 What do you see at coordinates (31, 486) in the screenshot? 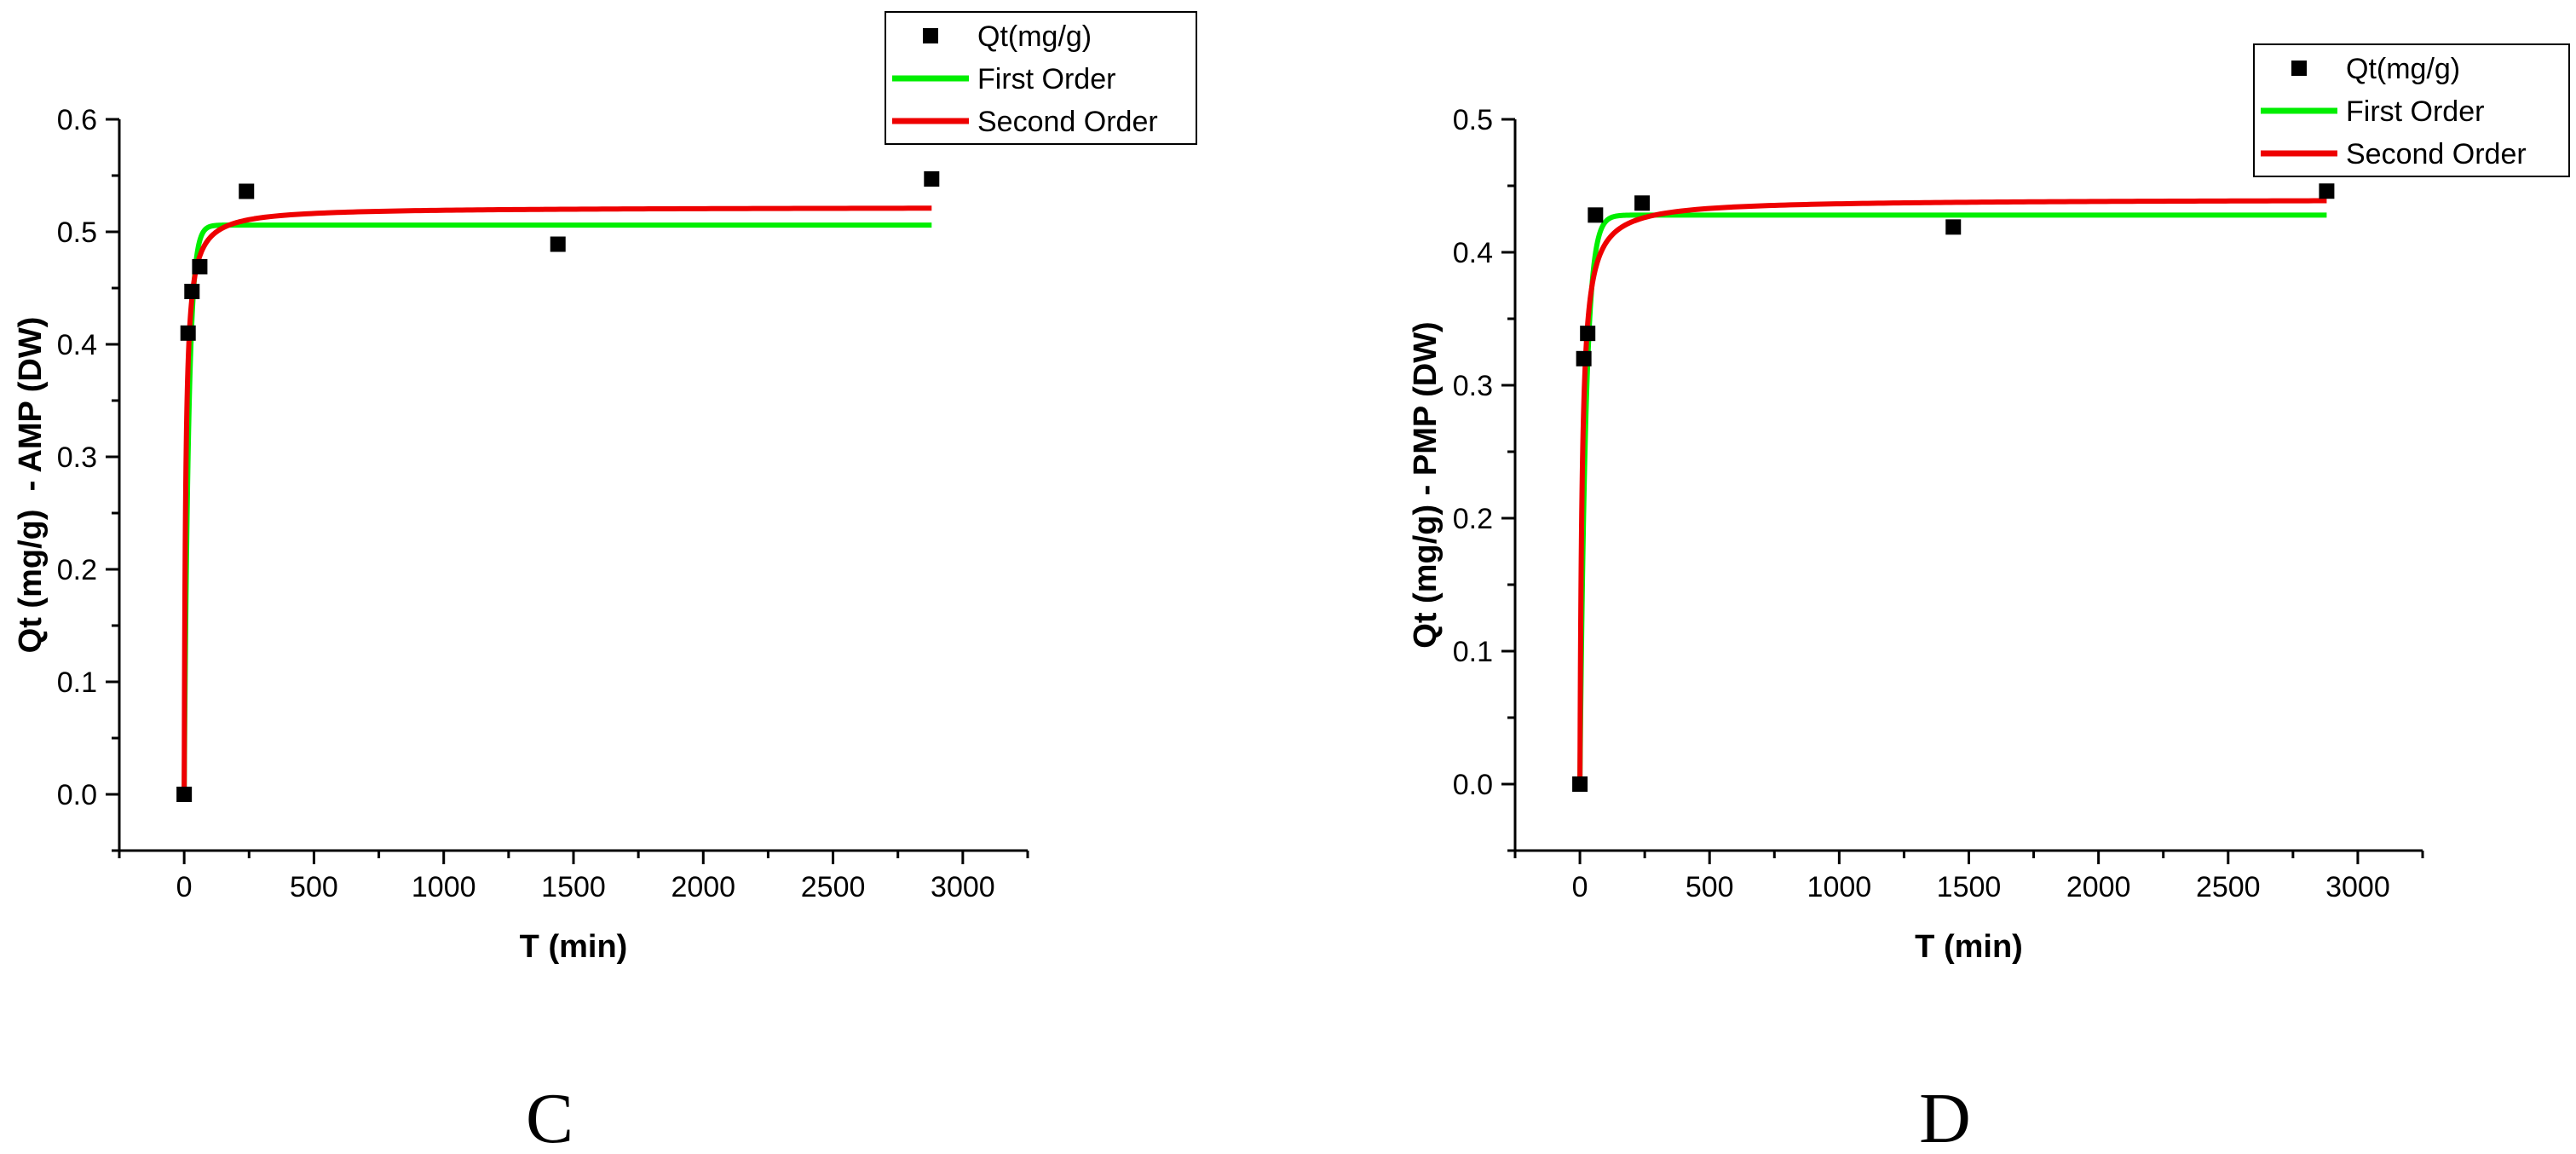
I see `y-axis-title: Qt (mg/g) - AMP (DW)` at bounding box center [31, 486].